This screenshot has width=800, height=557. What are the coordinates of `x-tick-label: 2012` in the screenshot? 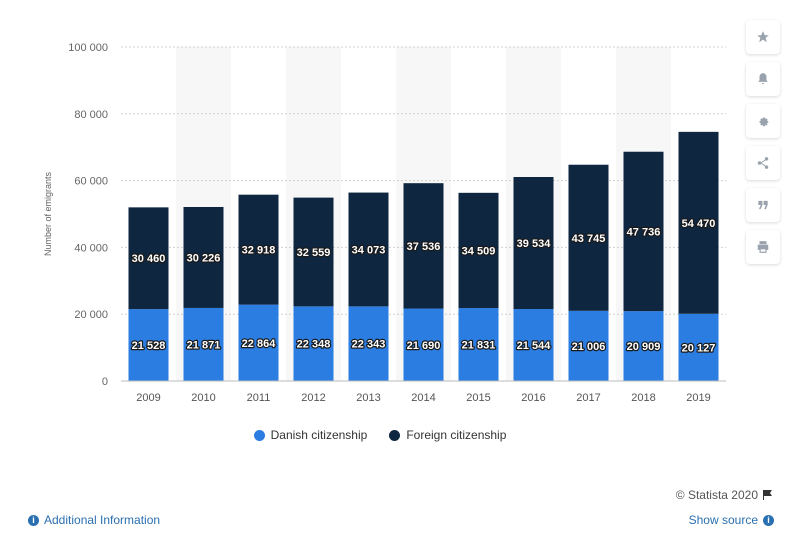 It's located at (313, 398).